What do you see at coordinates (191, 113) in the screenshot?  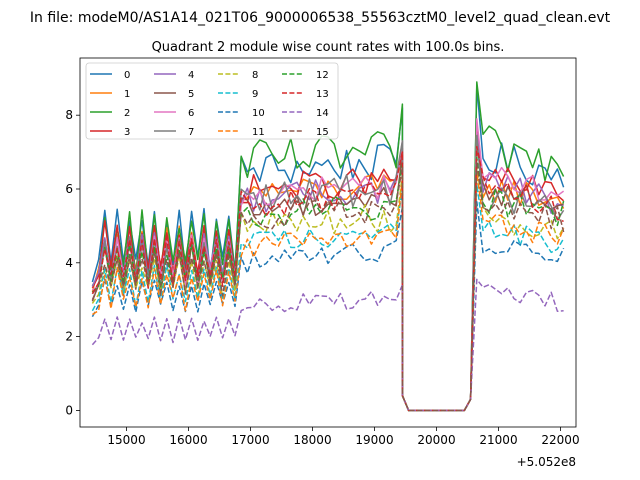 I see `legend-label-6: 6` at bounding box center [191, 113].